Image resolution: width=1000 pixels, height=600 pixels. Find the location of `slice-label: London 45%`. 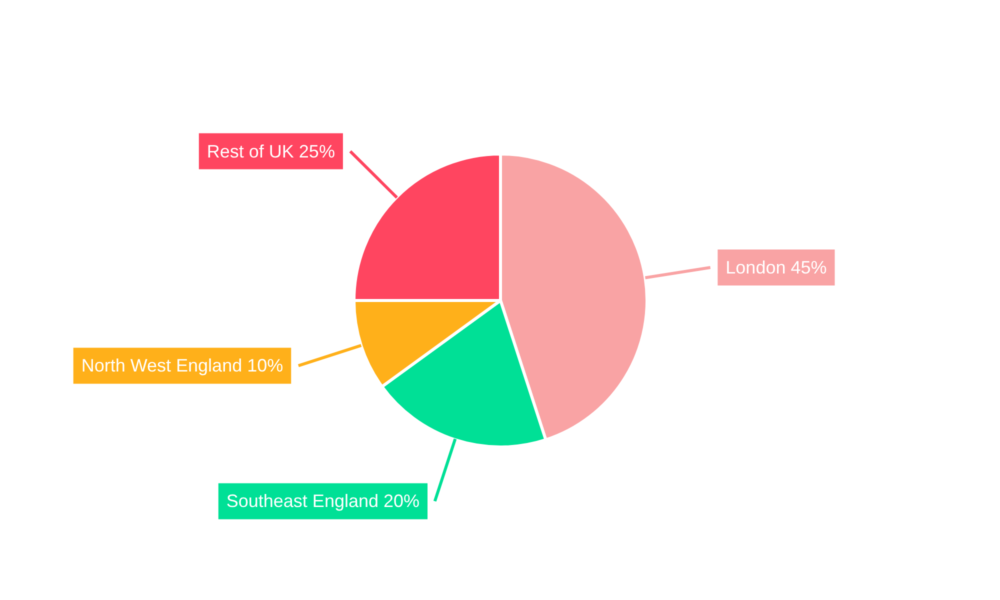

slice-label: London 45% is located at coordinates (776, 267).